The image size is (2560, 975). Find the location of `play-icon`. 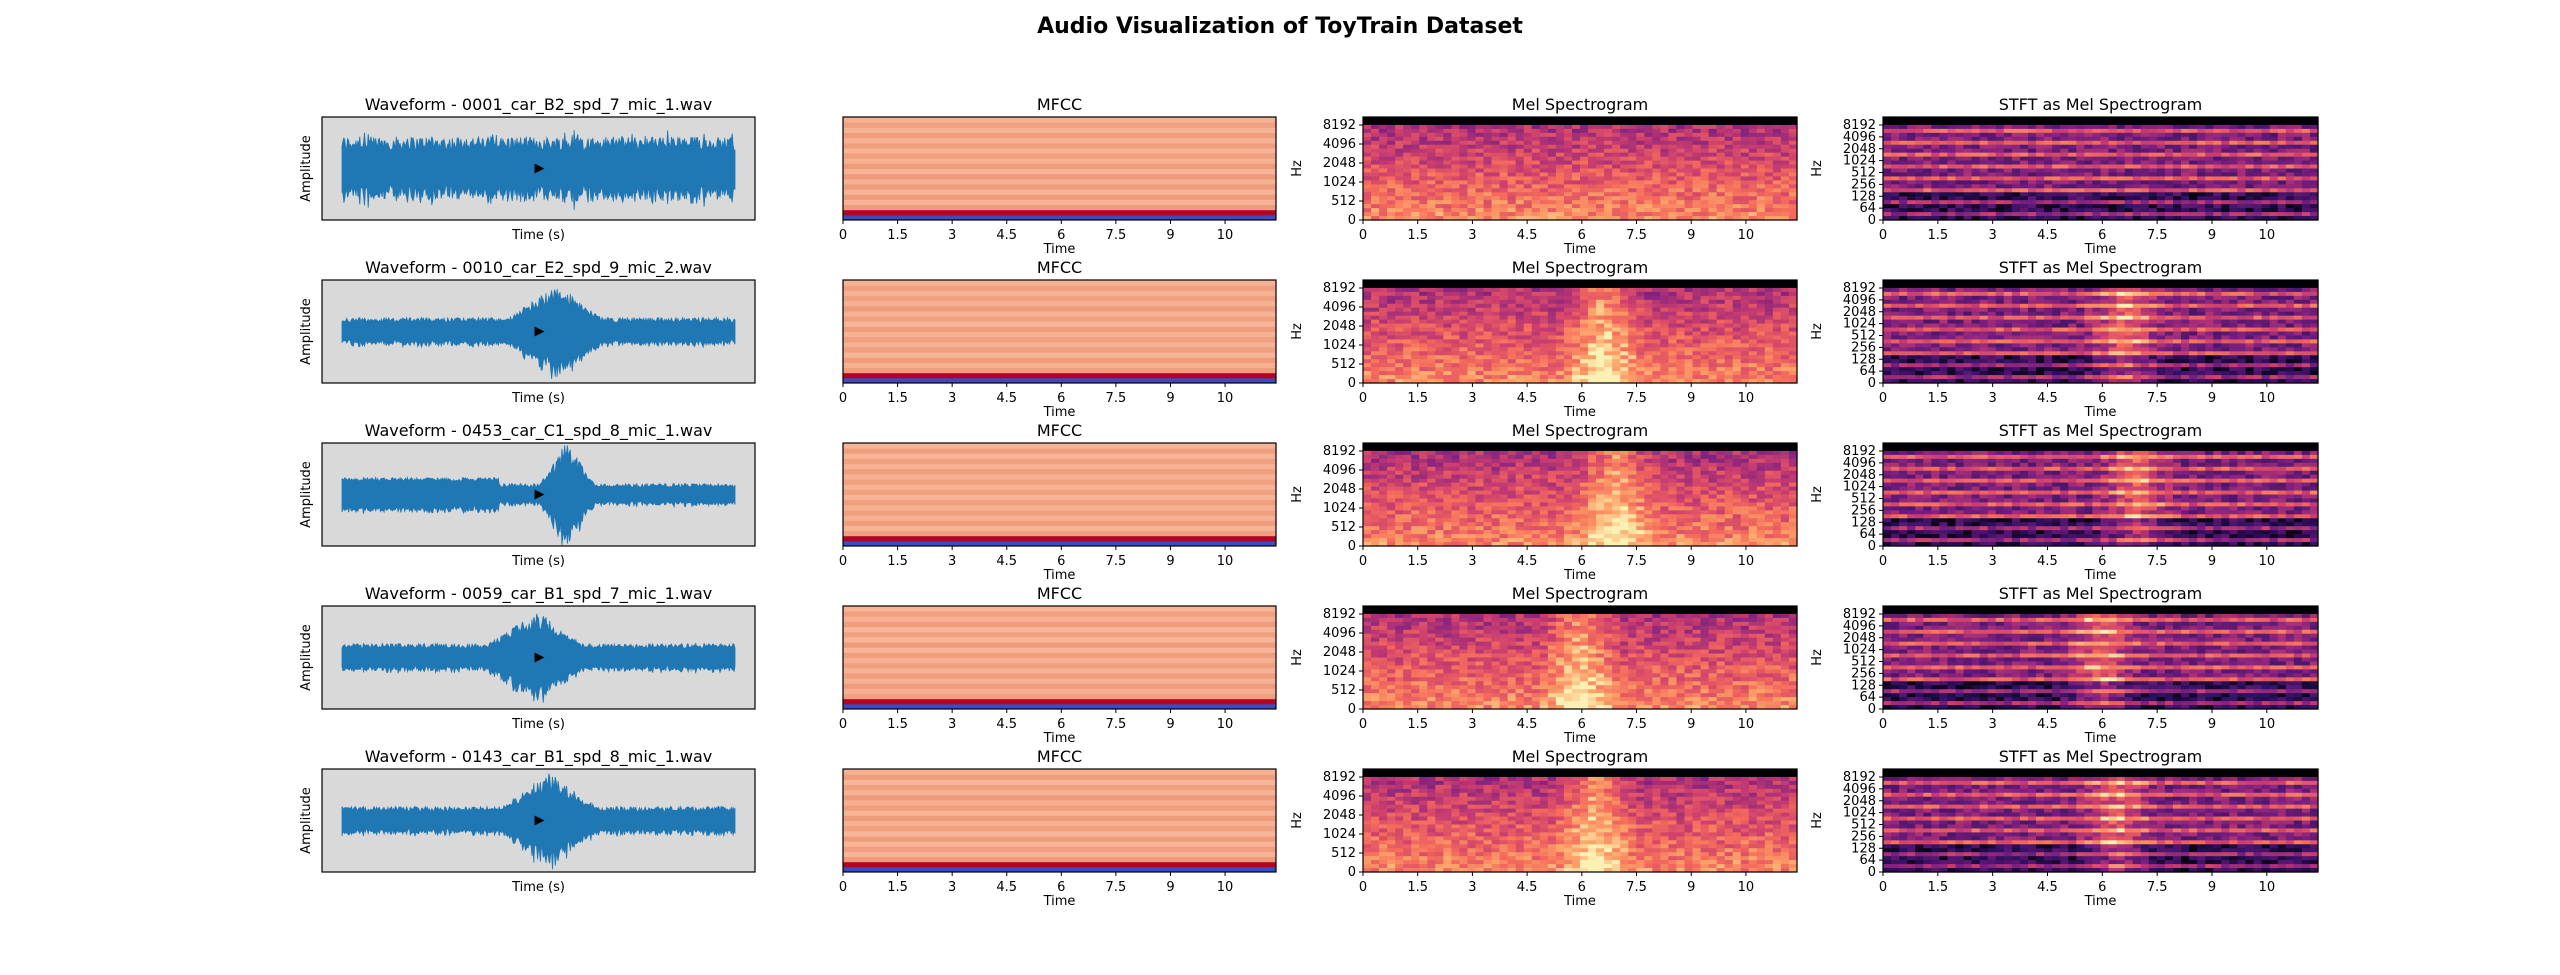

play-icon is located at coordinates (539, 820).